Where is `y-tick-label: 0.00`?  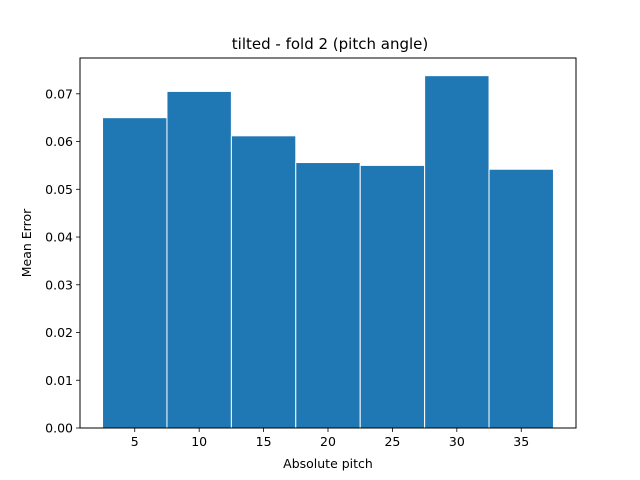 y-tick-label: 0.00 is located at coordinates (59, 428).